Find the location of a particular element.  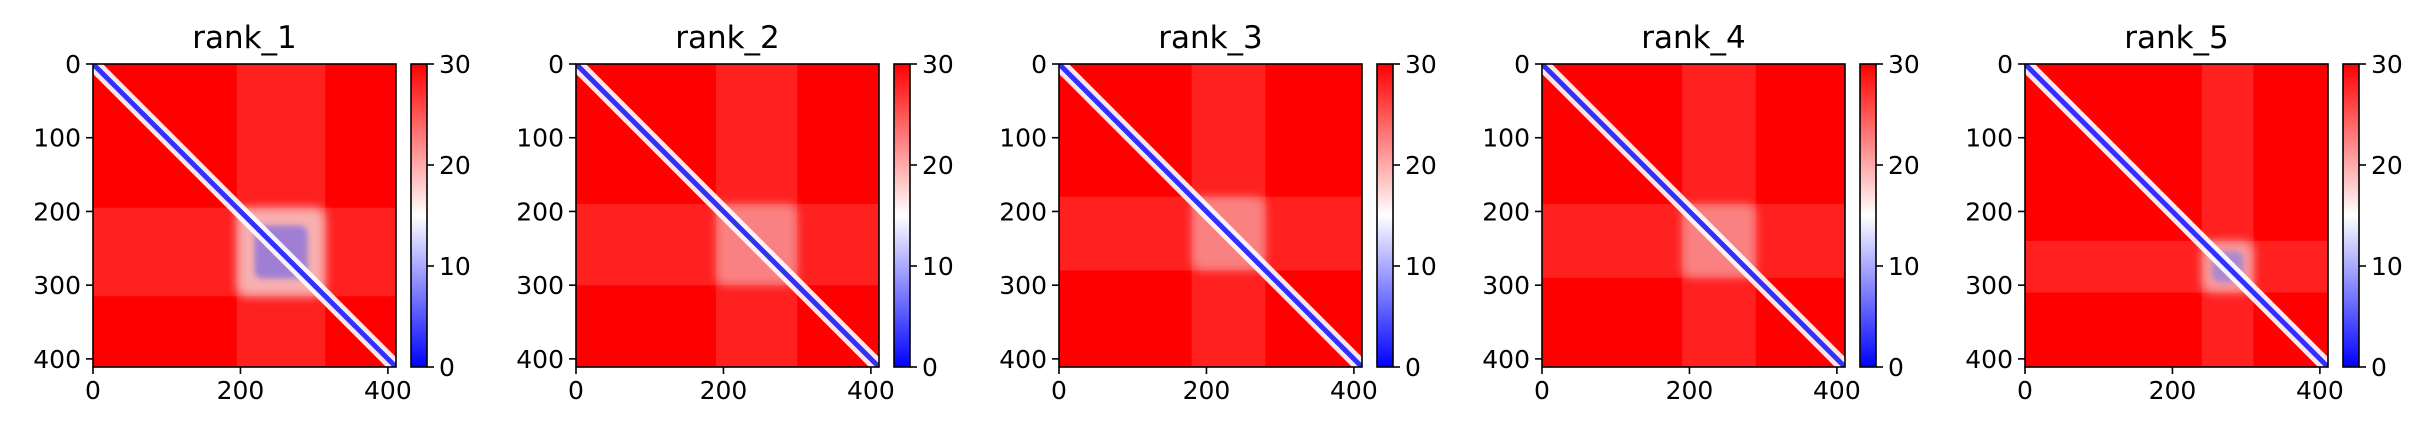

panel-title: rank_1 is located at coordinates (244, 38).